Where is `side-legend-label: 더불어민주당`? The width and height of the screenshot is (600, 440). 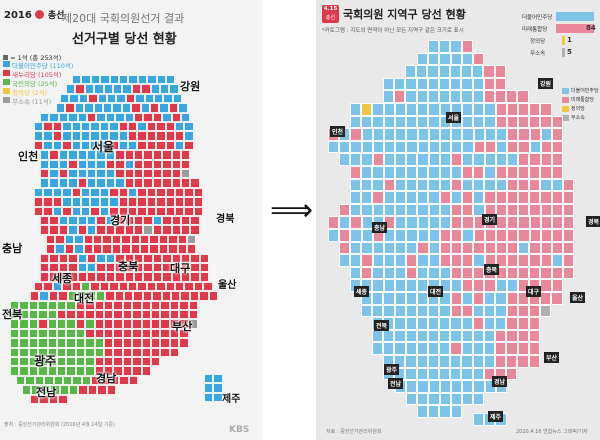 side-legend-label: 더불어민주당 is located at coordinates (585, 91).